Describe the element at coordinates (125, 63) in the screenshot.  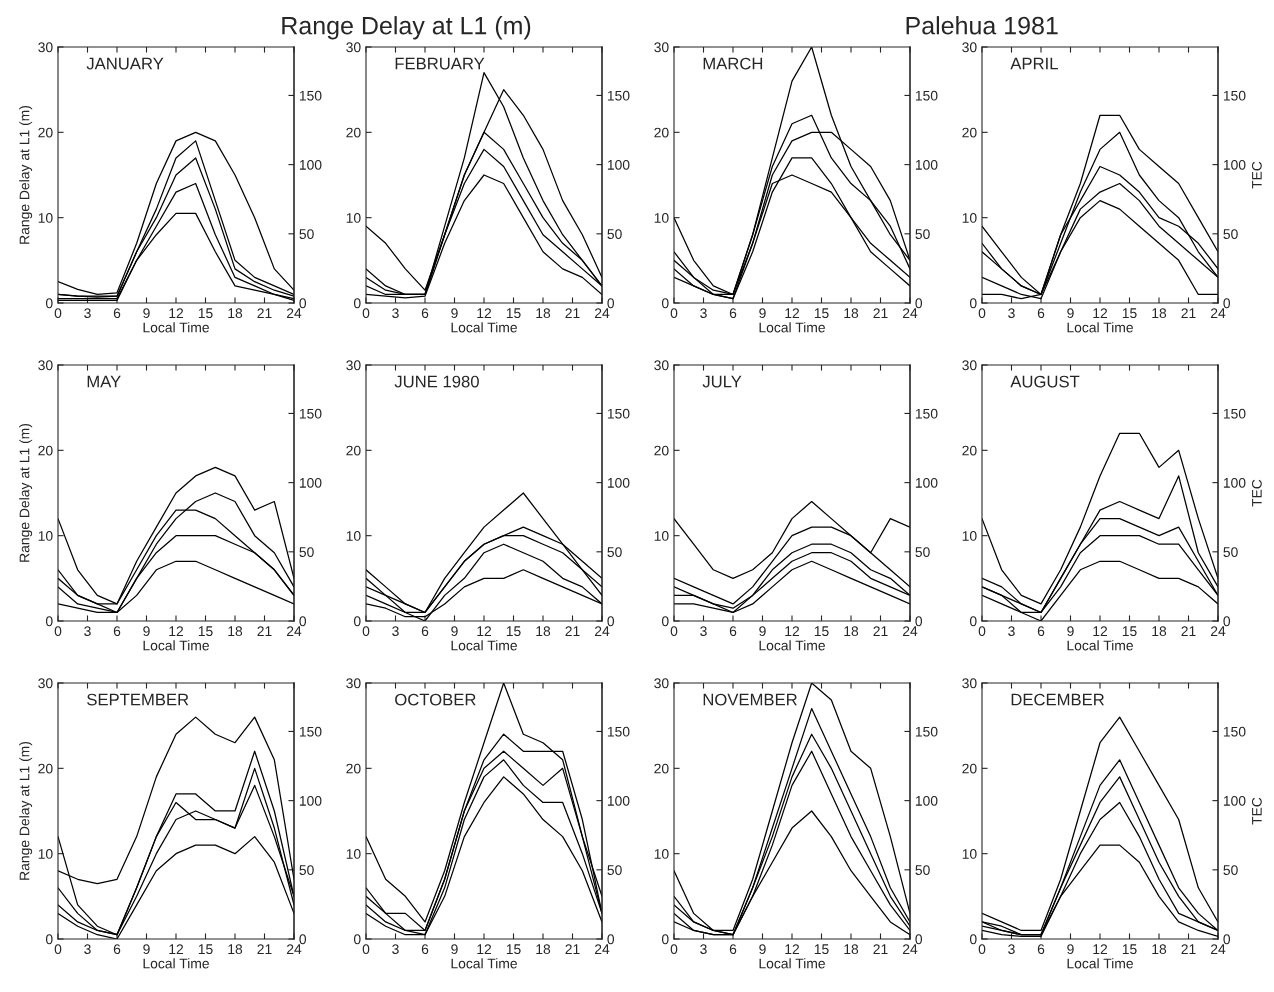
I see `chart-title: JANUARY` at that location.